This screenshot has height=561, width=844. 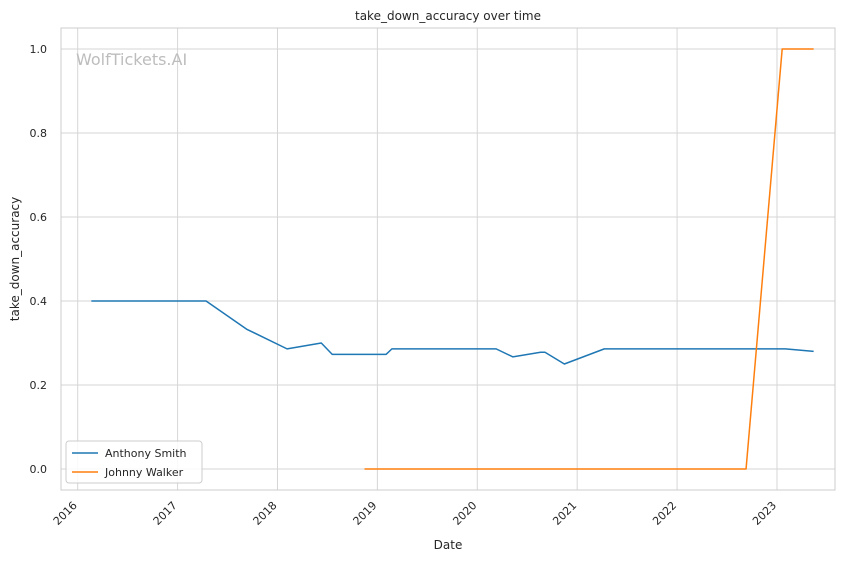 I want to click on legend-box, so click(x=134, y=462).